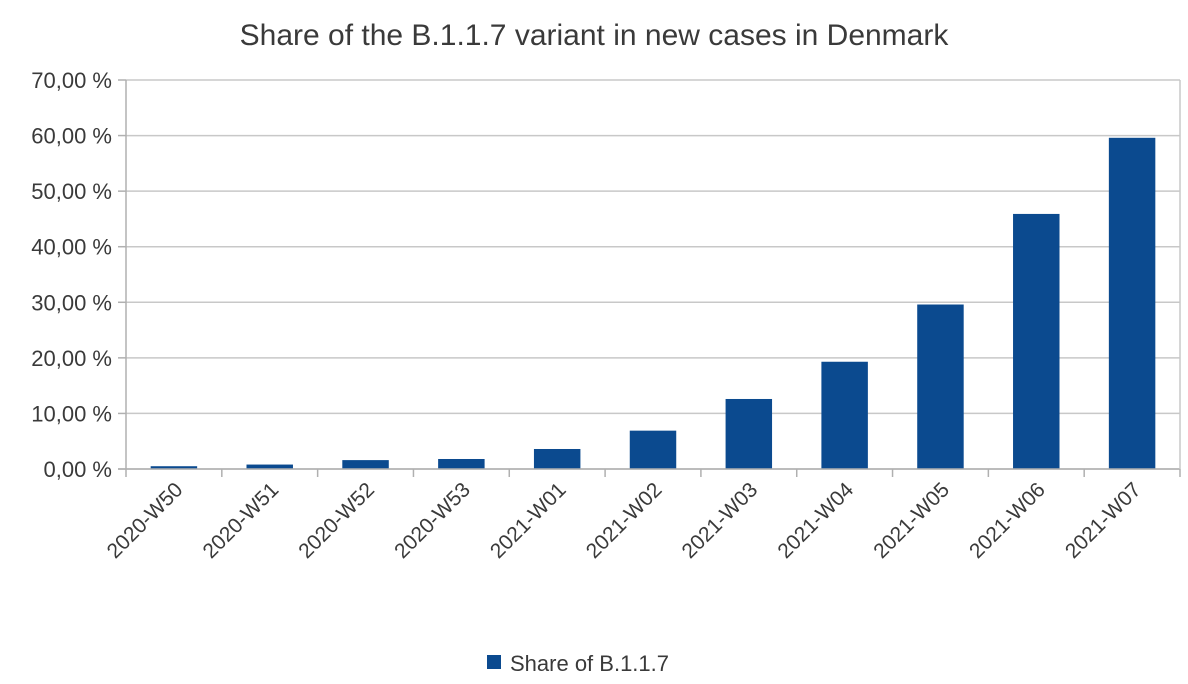  I want to click on y-tick-label: 50,00 %, so click(71, 191).